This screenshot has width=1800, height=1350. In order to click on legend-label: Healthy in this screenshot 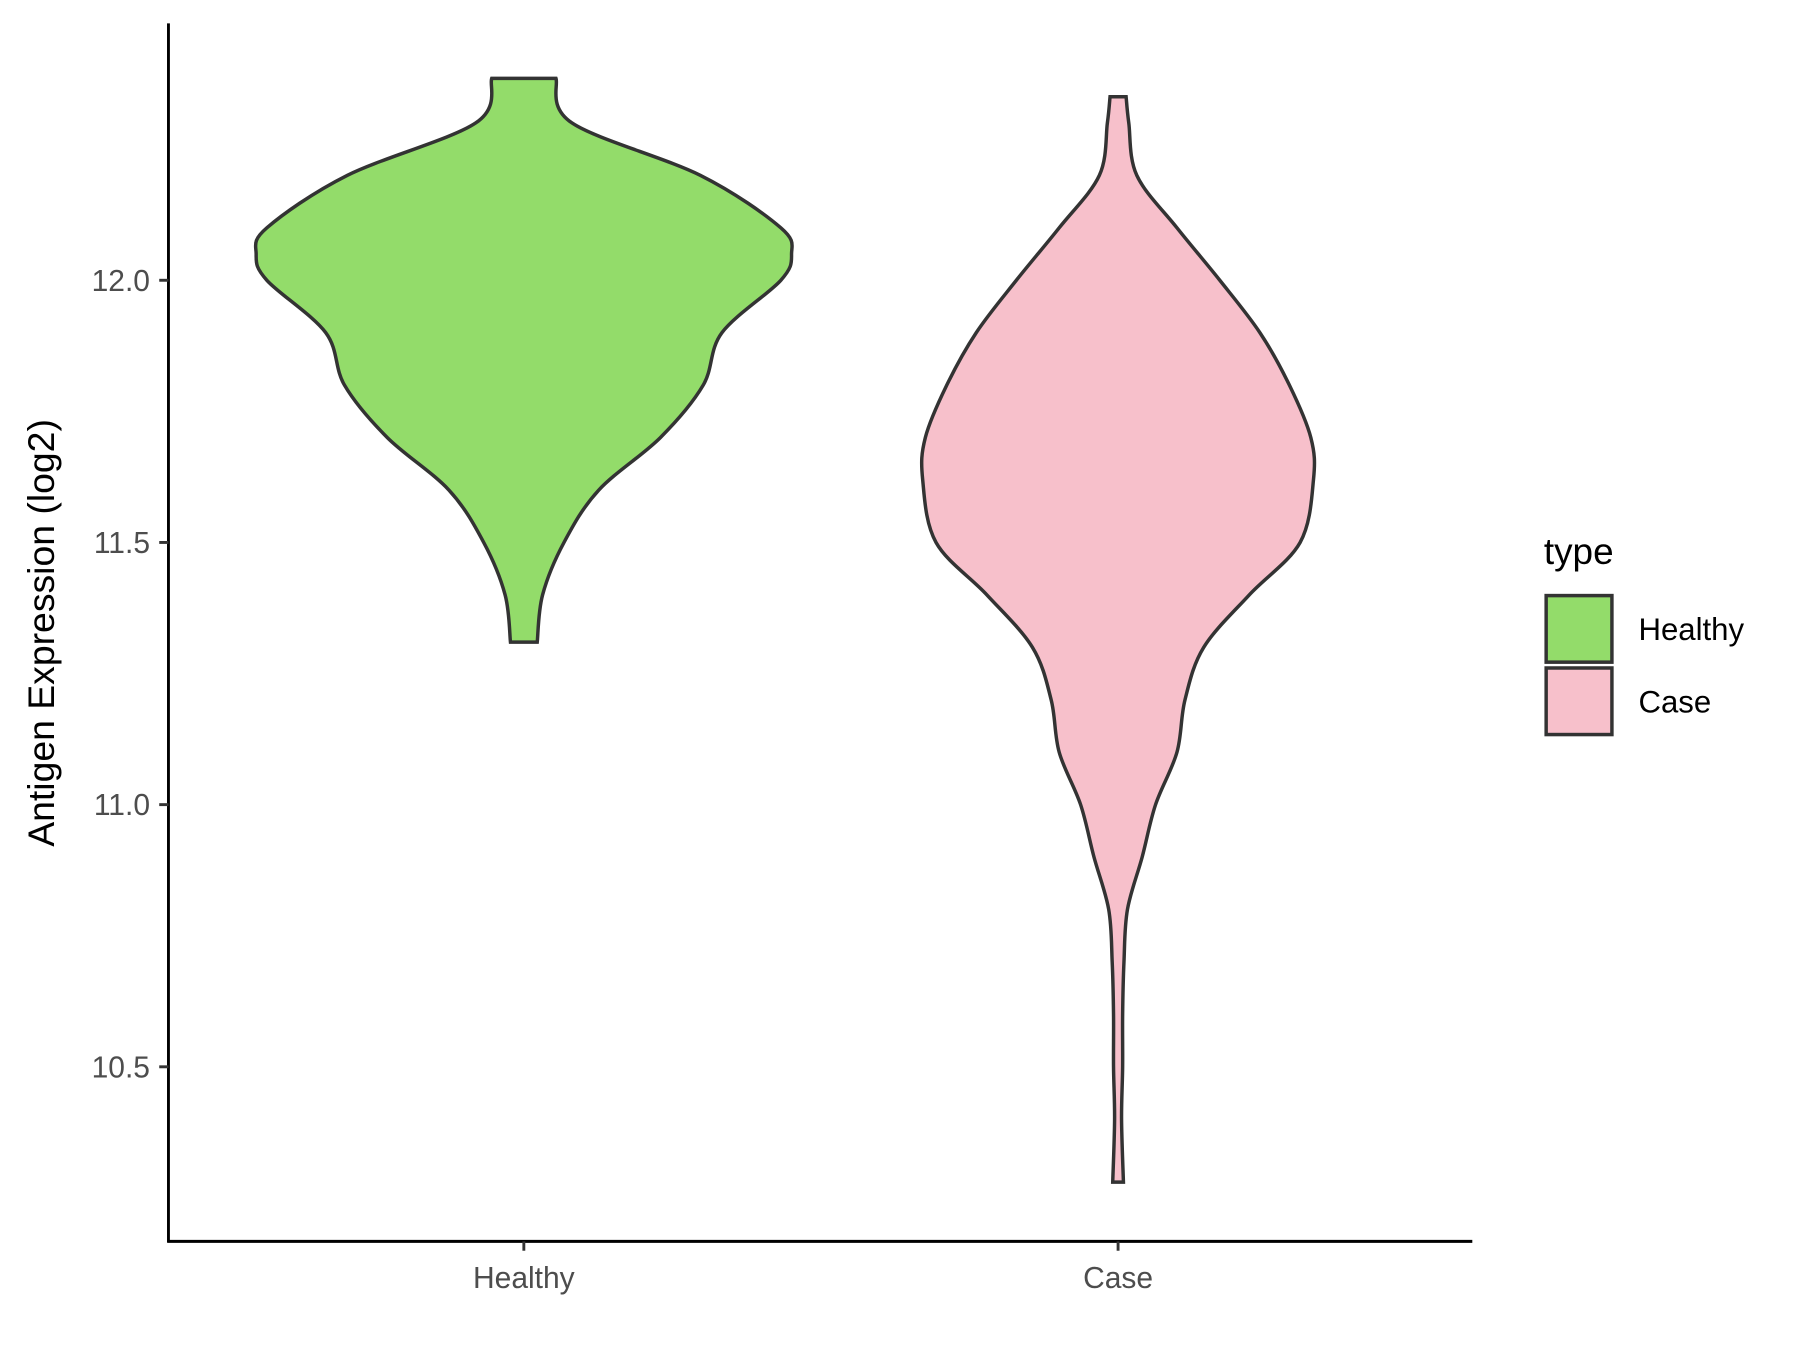, I will do `click(1691, 629)`.